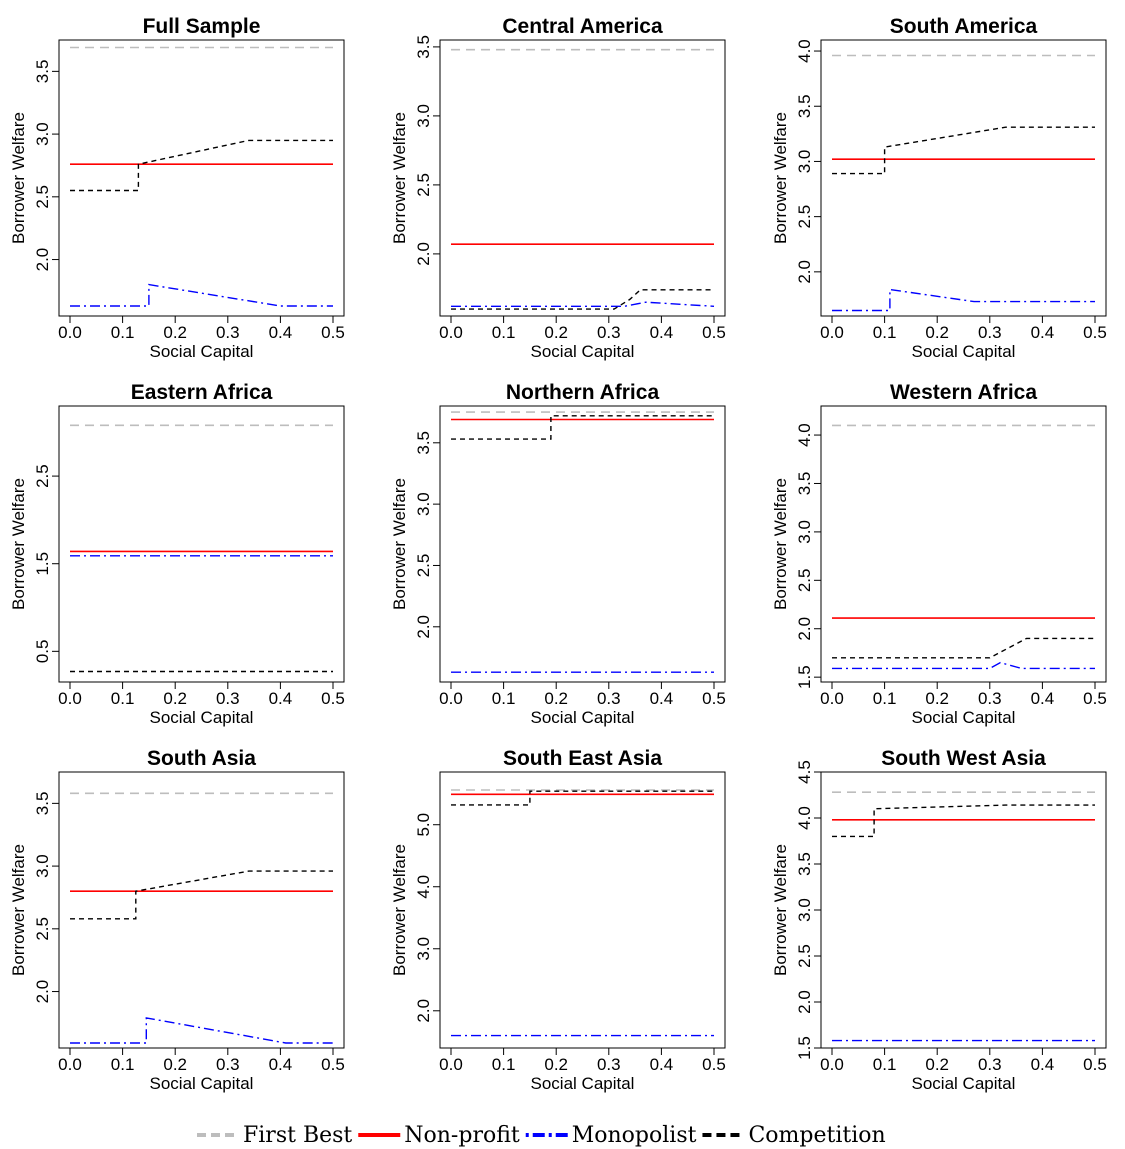  What do you see at coordinates (423, 825) in the screenshot?
I see `y-tick-label: 5.0` at bounding box center [423, 825].